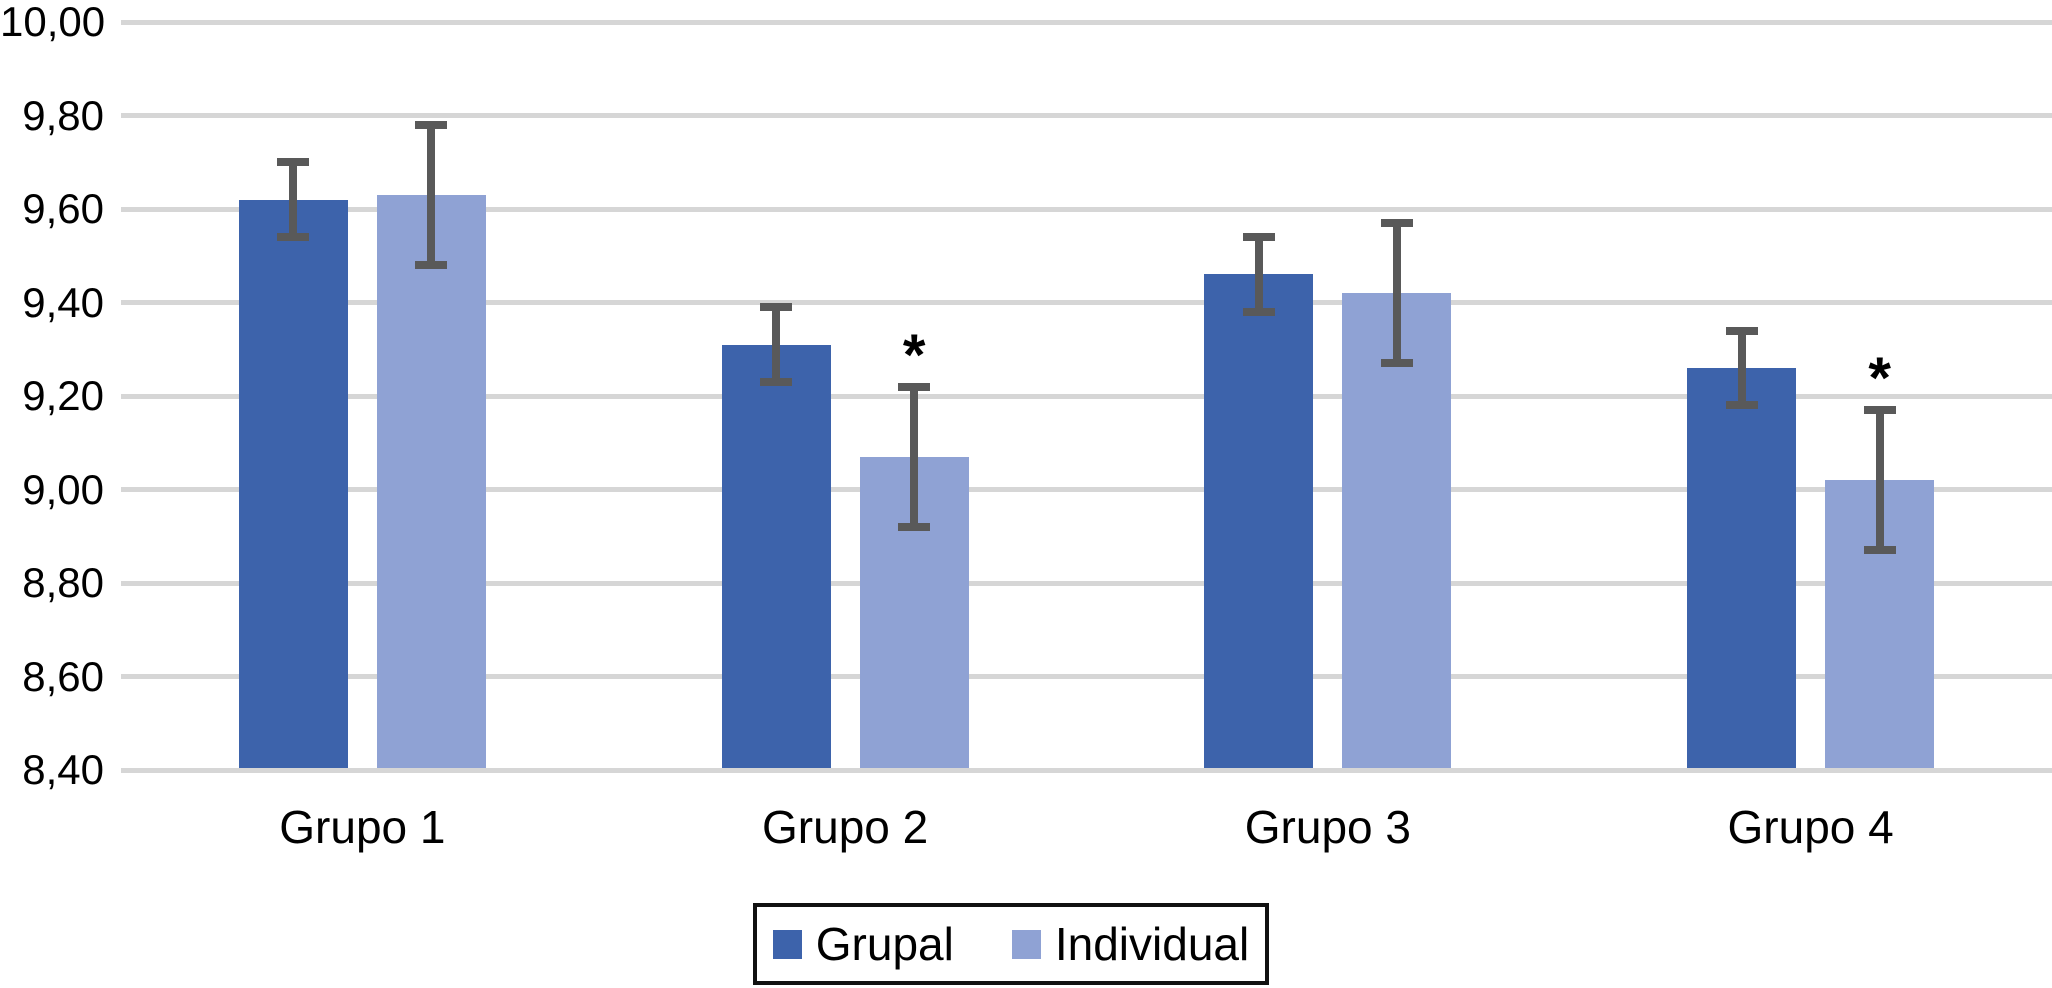  Describe the element at coordinates (63, 395) in the screenshot. I see `y-tick-label: 9,20` at that location.